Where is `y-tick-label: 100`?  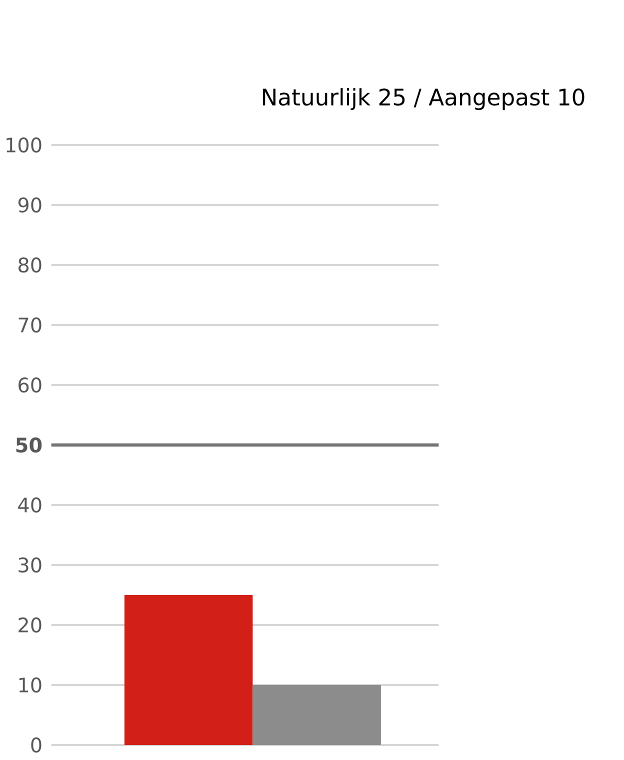 y-tick-label: 100 is located at coordinates (24, 145).